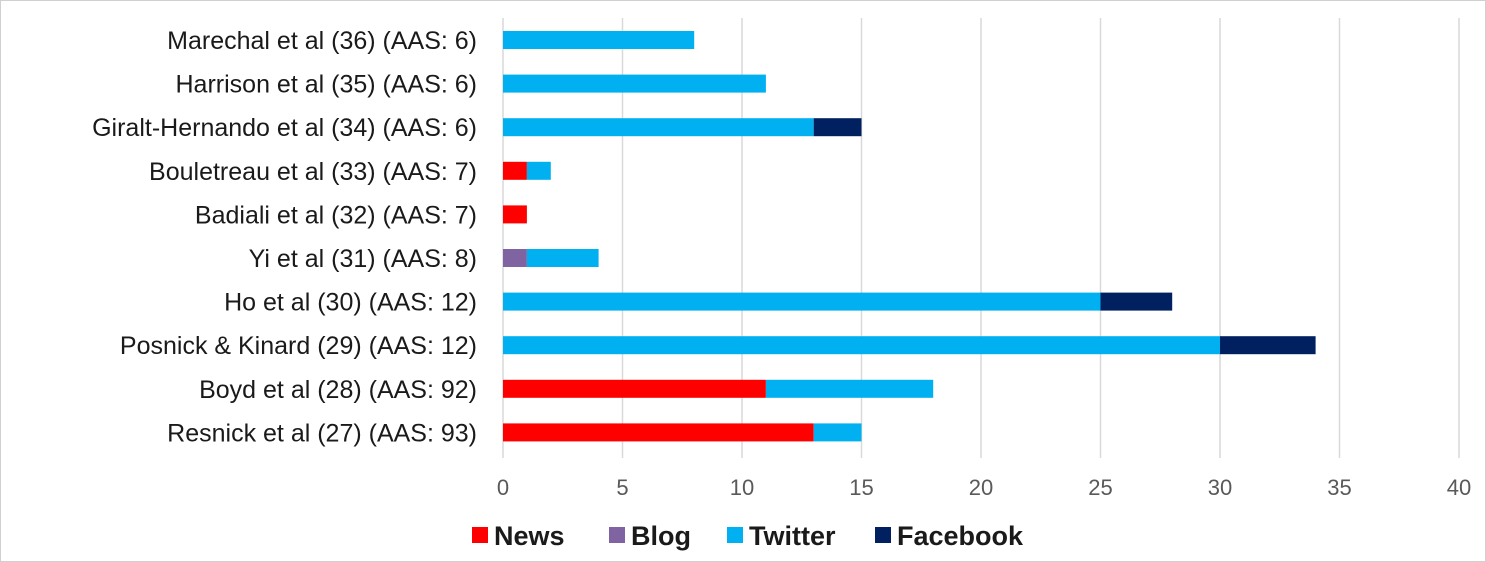  What do you see at coordinates (861, 487) in the screenshot?
I see `x-tick-label: 15` at bounding box center [861, 487].